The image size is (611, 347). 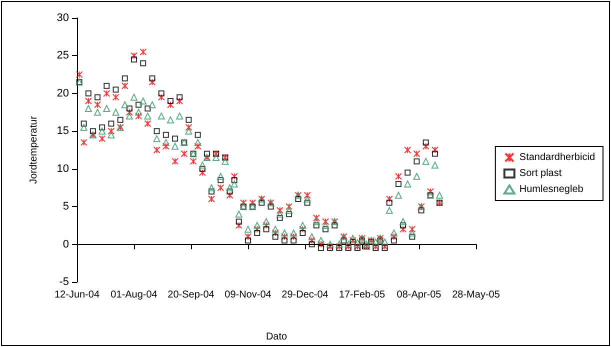 I want to click on x-tick-label: 12-Jun-04, so click(x=77, y=295).